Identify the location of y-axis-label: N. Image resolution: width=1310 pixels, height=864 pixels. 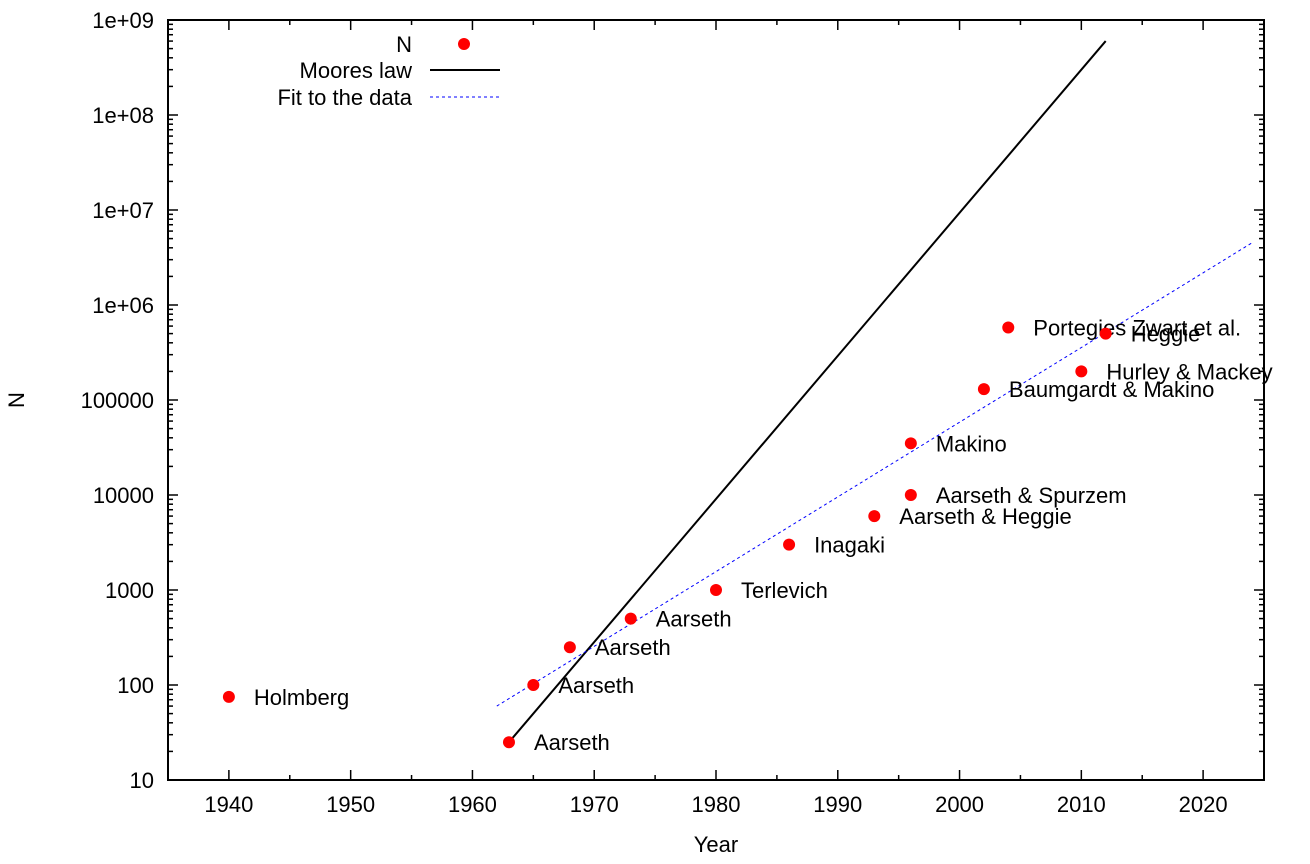
(16, 400).